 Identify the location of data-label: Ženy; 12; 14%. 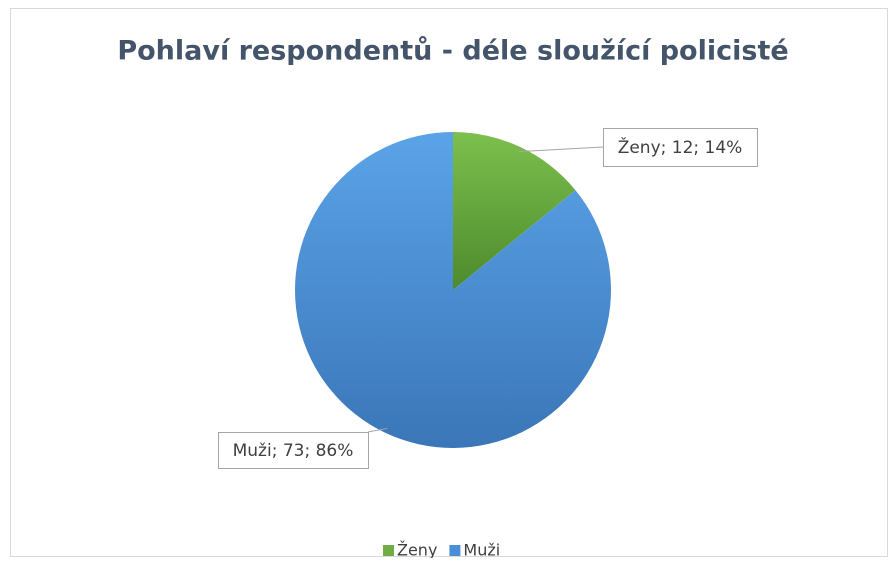
(680, 147).